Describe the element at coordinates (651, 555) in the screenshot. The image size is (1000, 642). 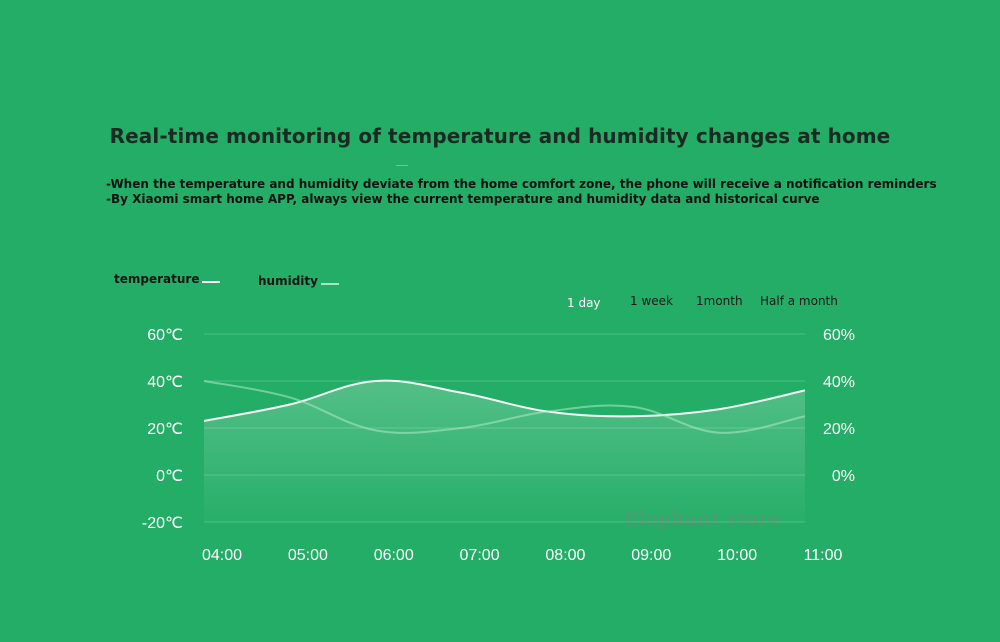
I see `x-tick-label: 09:00` at that location.